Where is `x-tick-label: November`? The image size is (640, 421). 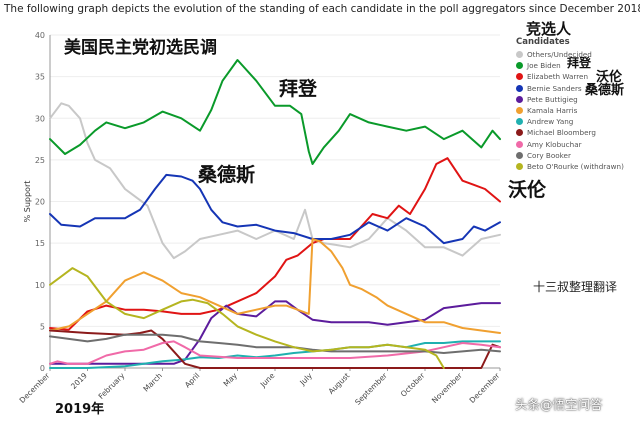 x-tick-label: November is located at coordinates (447, 387).